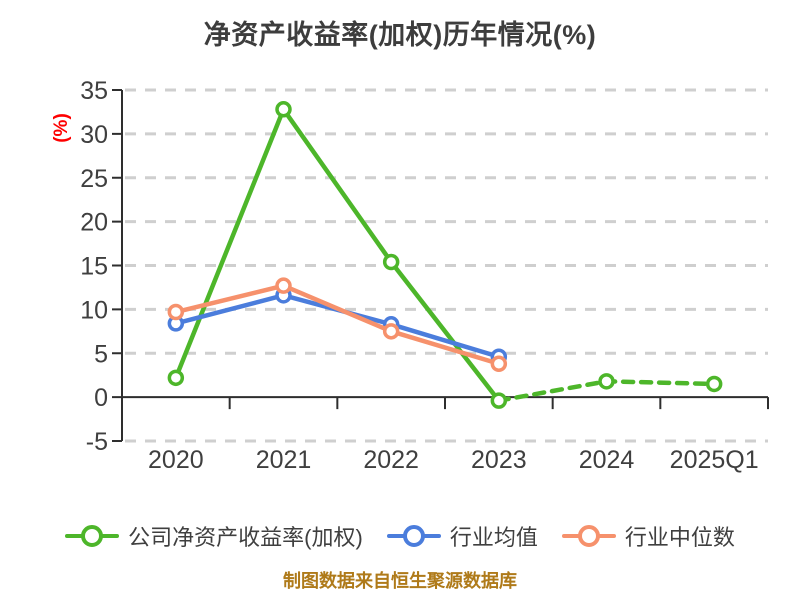 The width and height of the screenshot is (800, 600). I want to click on y-axis-tick-label: 5, so click(101, 354).